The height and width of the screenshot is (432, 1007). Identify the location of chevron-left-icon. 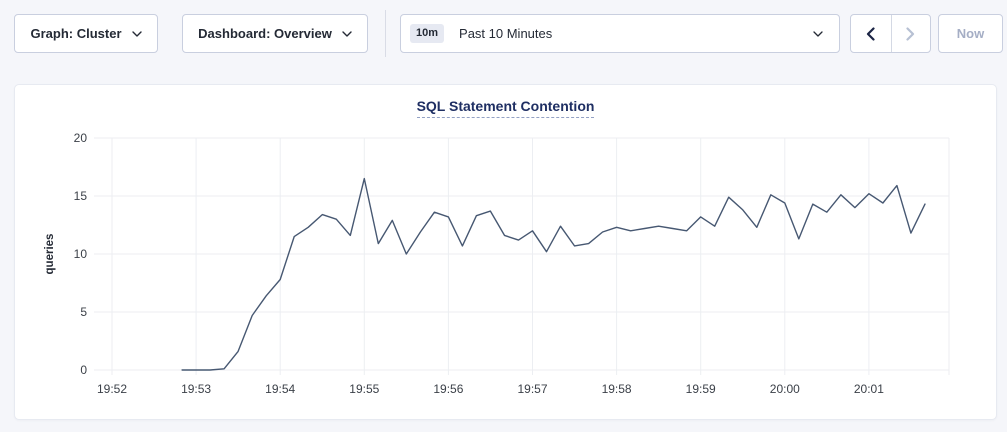
(871, 33).